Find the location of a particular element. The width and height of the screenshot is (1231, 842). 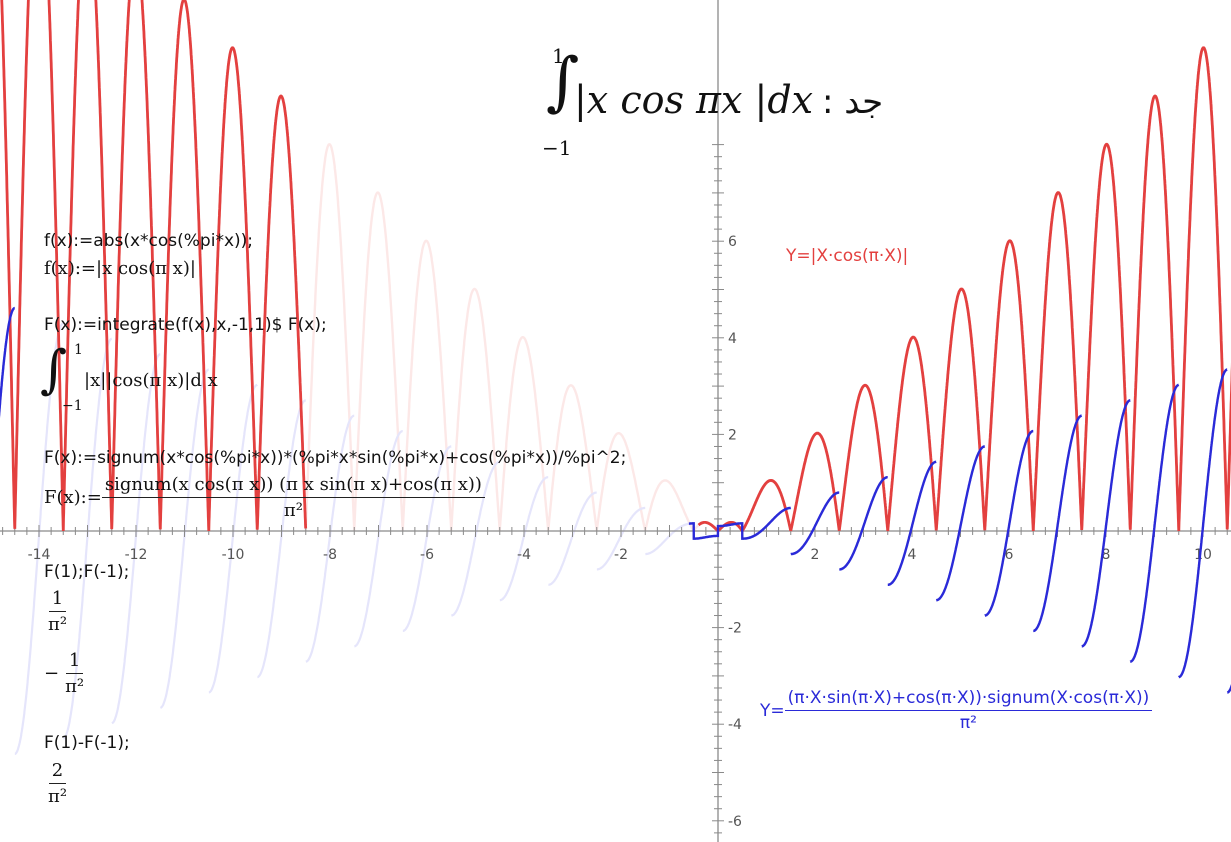

y-tick-label: 4 is located at coordinates (732, 339).